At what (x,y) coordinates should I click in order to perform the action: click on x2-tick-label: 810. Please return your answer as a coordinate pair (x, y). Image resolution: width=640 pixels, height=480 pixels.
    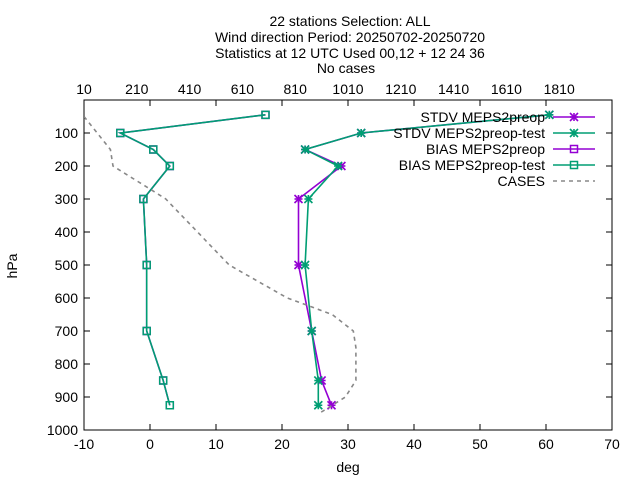
    Looking at the image, I should click on (296, 89).